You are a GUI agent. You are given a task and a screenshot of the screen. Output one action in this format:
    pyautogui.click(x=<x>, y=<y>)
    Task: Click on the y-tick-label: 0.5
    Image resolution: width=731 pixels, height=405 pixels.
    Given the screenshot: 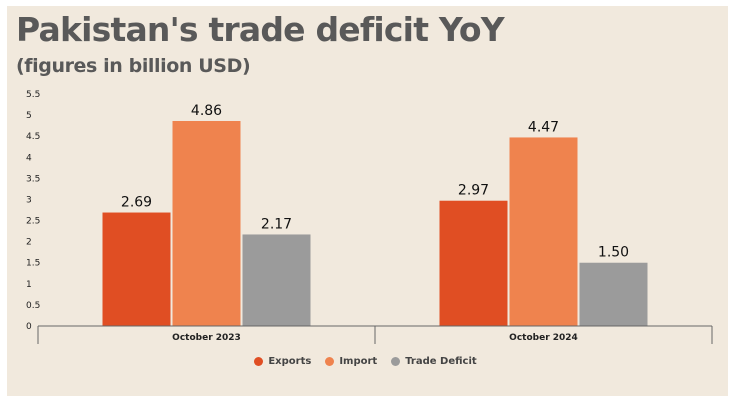 What is the action you would take?
    pyautogui.click(x=33, y=306)
    